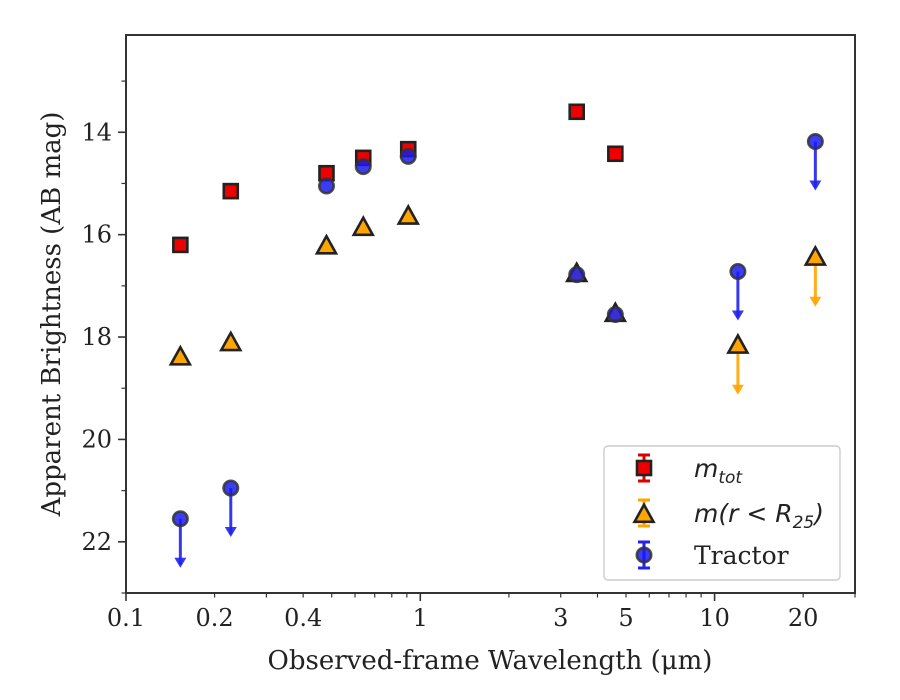 The width and height of the screenshot is (900, 700). I want to click on y-axis-label: Apparent Brightness (AB mag), so click(52, 315).